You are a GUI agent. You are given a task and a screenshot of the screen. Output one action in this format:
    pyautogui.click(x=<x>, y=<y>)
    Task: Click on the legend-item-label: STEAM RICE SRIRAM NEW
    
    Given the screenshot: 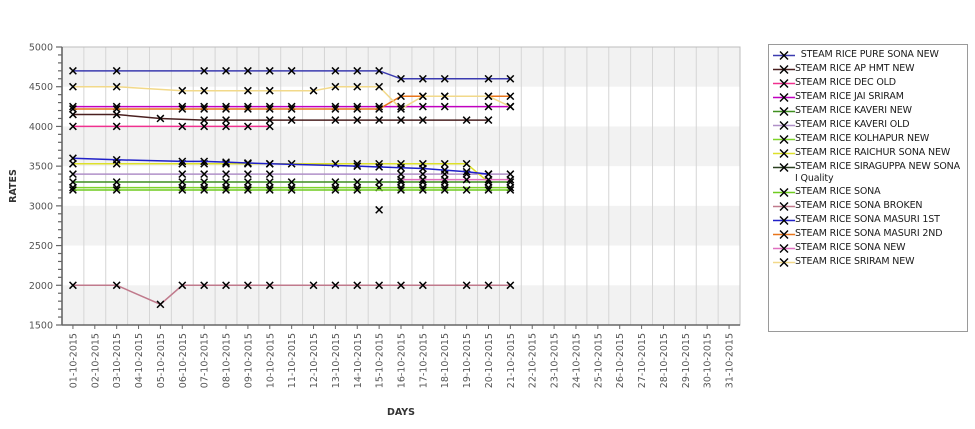 What is the action you would take?
    pyautogui.click(x=855, y=261)
    